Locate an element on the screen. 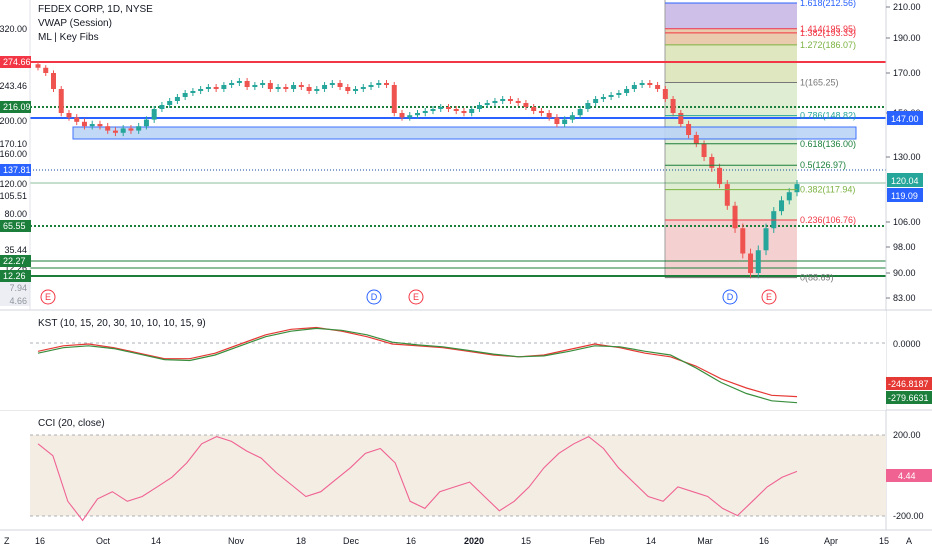  symbol-title: FEDEX CORP, 1D, NYSE is located at coordinates (95, 9).